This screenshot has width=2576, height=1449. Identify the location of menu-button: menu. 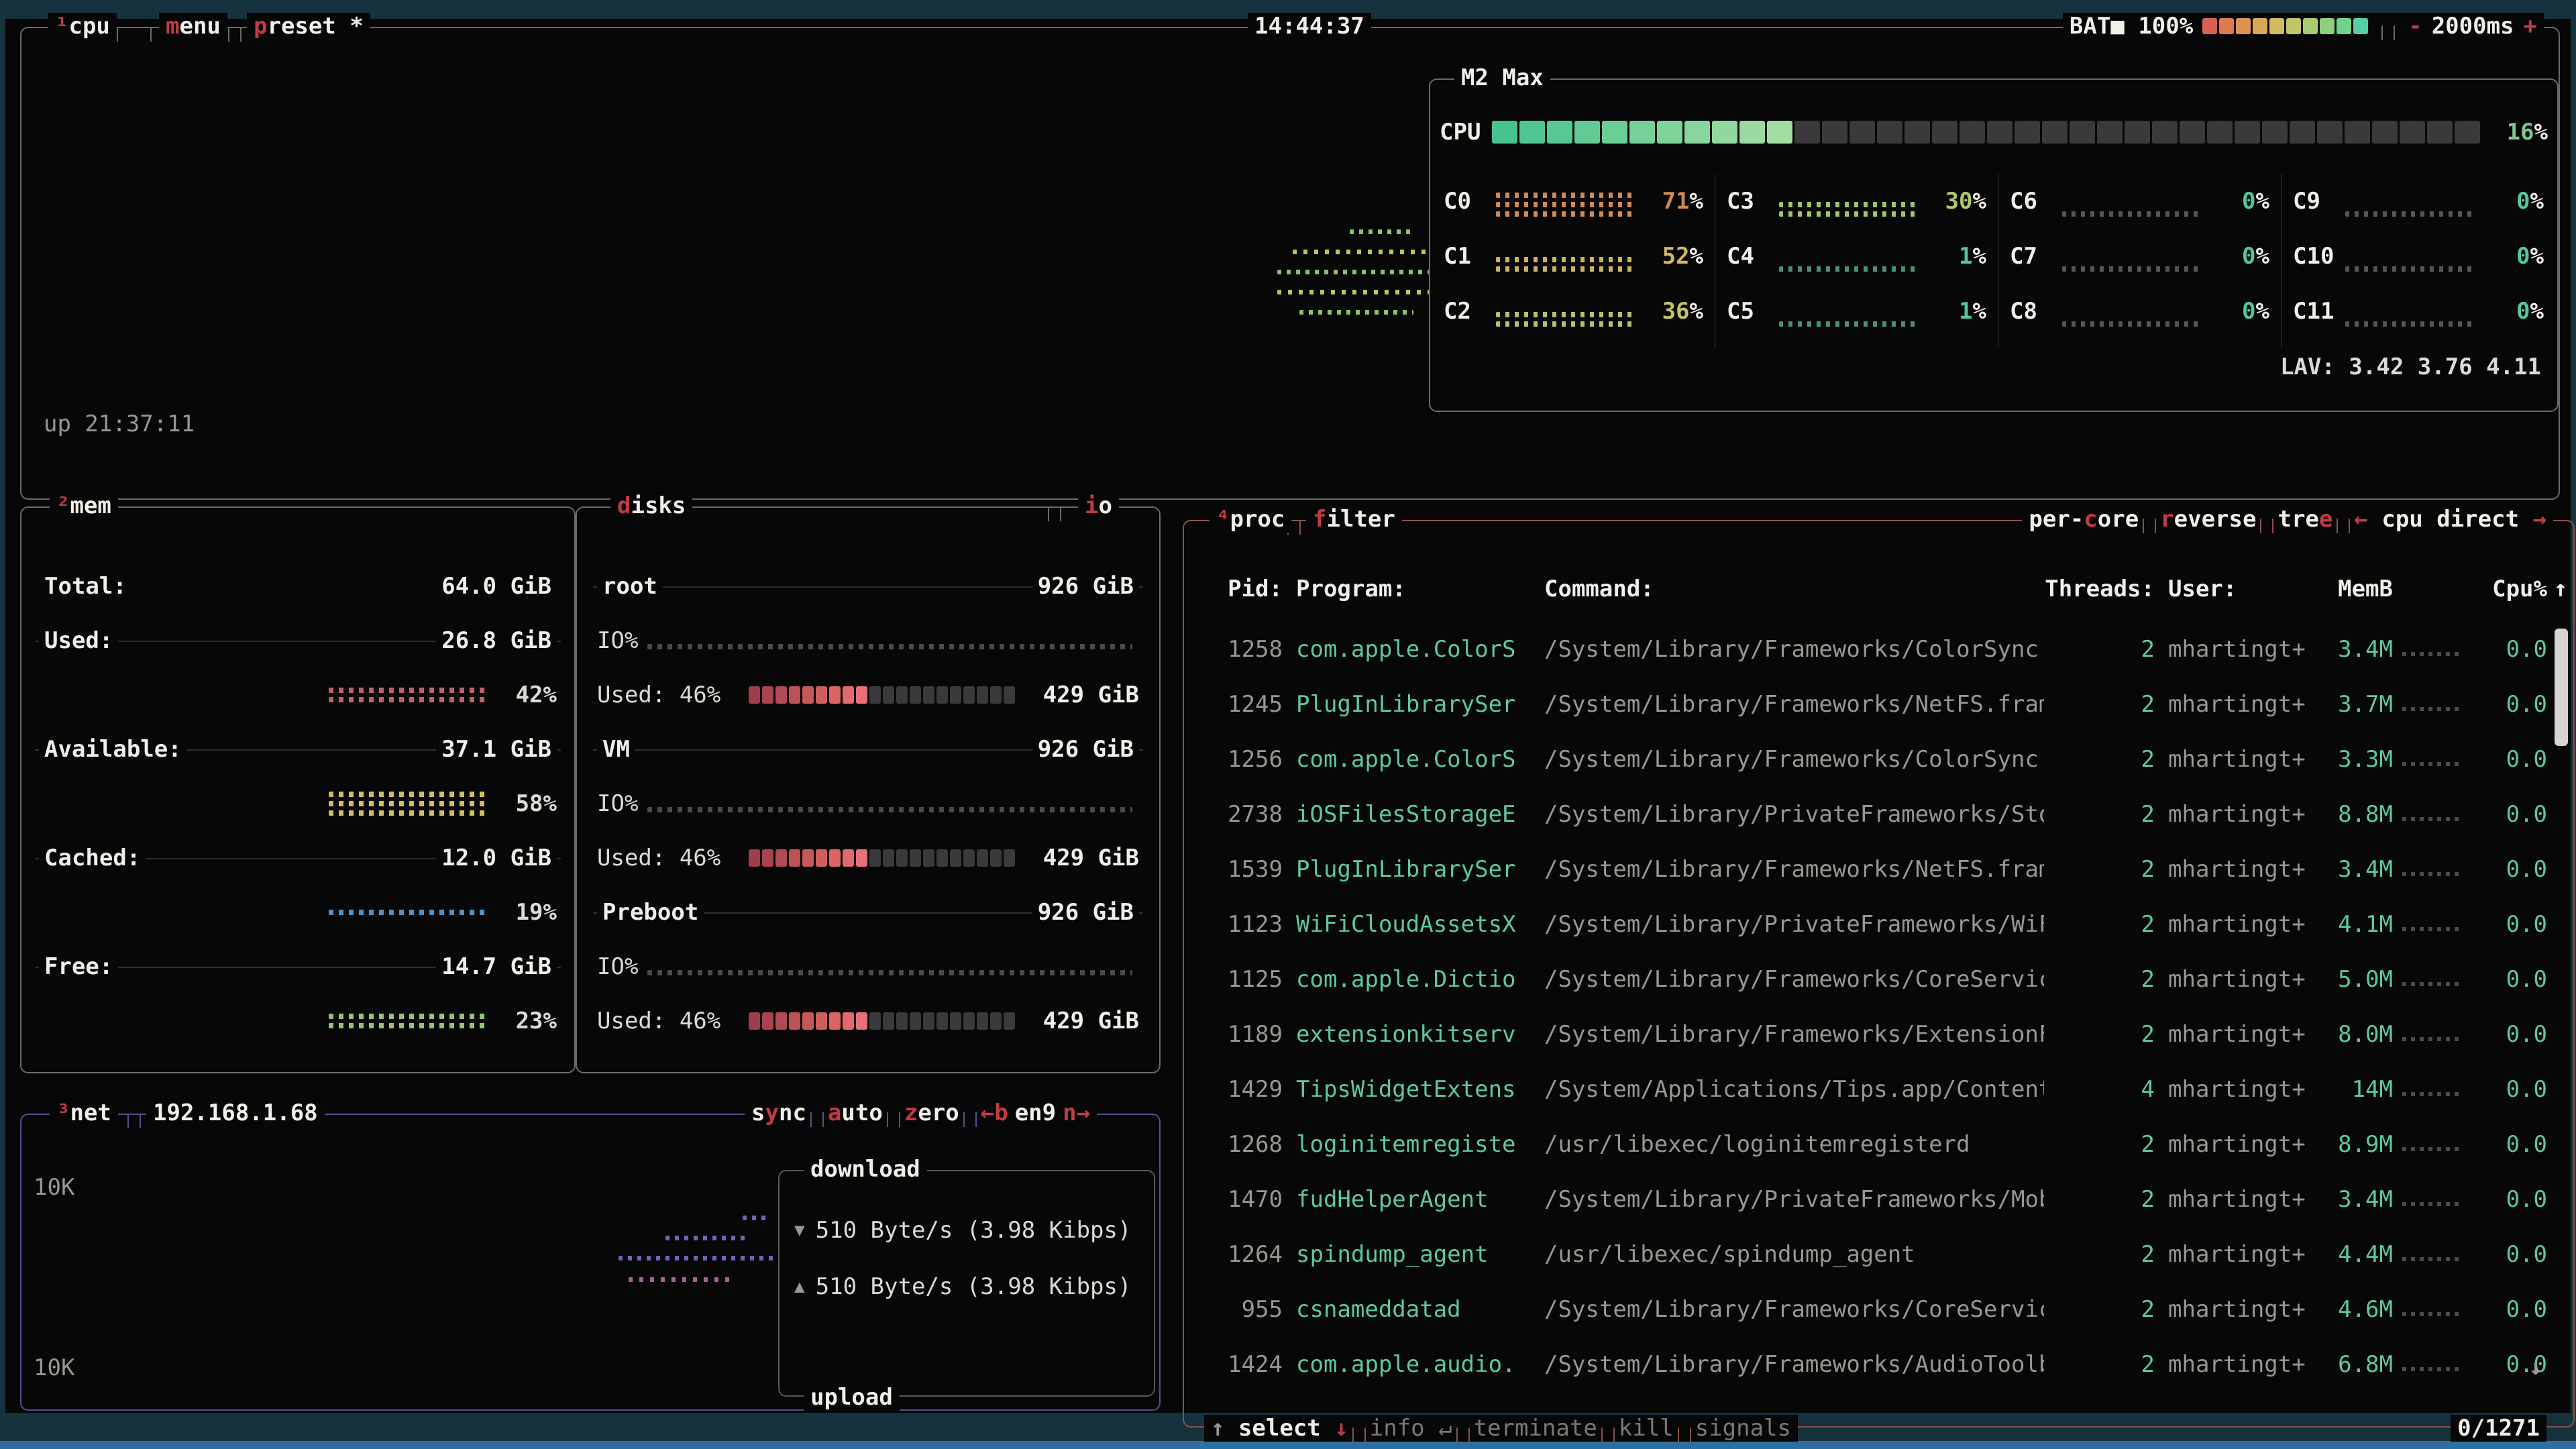
(193, 26).